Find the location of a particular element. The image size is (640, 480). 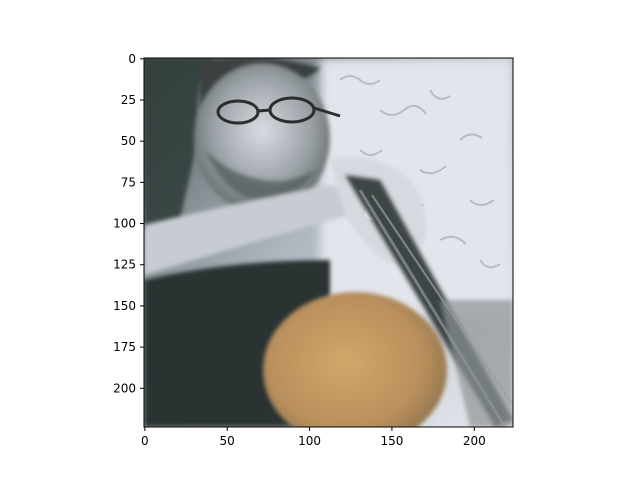

y-tick-label: 25 is located at coordinates (128, 100).